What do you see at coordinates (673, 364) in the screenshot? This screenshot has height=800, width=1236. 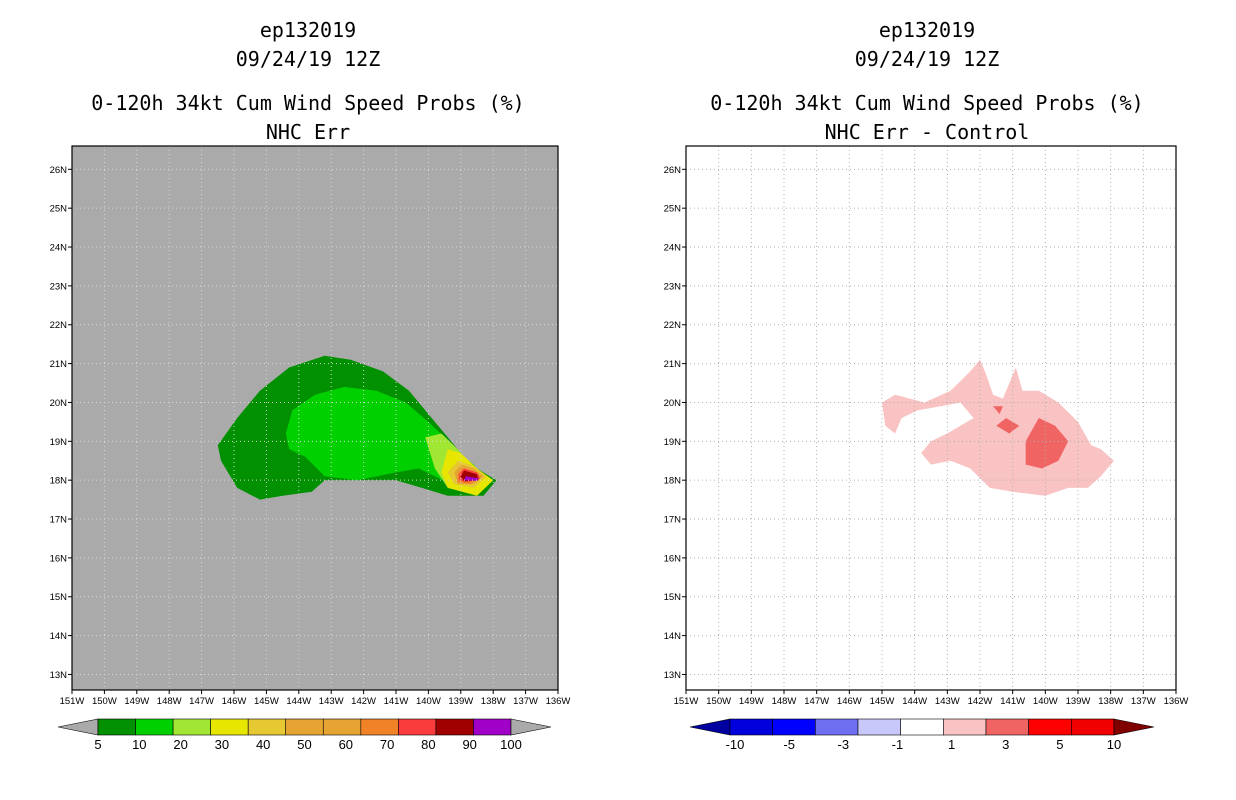 I see `panel2-ytick-label-21N: 21N` at bounding box center [673, 364].